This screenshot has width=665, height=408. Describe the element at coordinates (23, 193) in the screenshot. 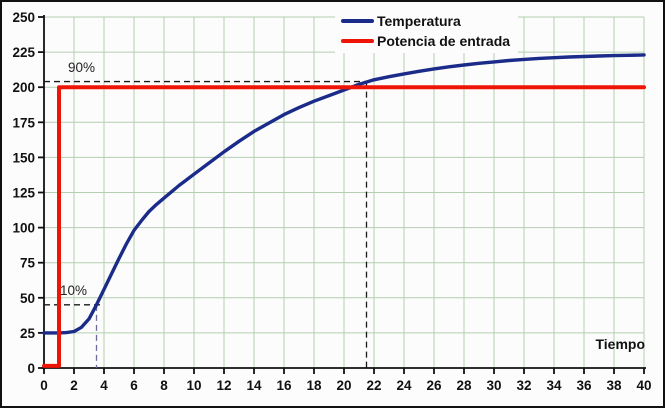

I see `y-tick-label: 125` at that location.